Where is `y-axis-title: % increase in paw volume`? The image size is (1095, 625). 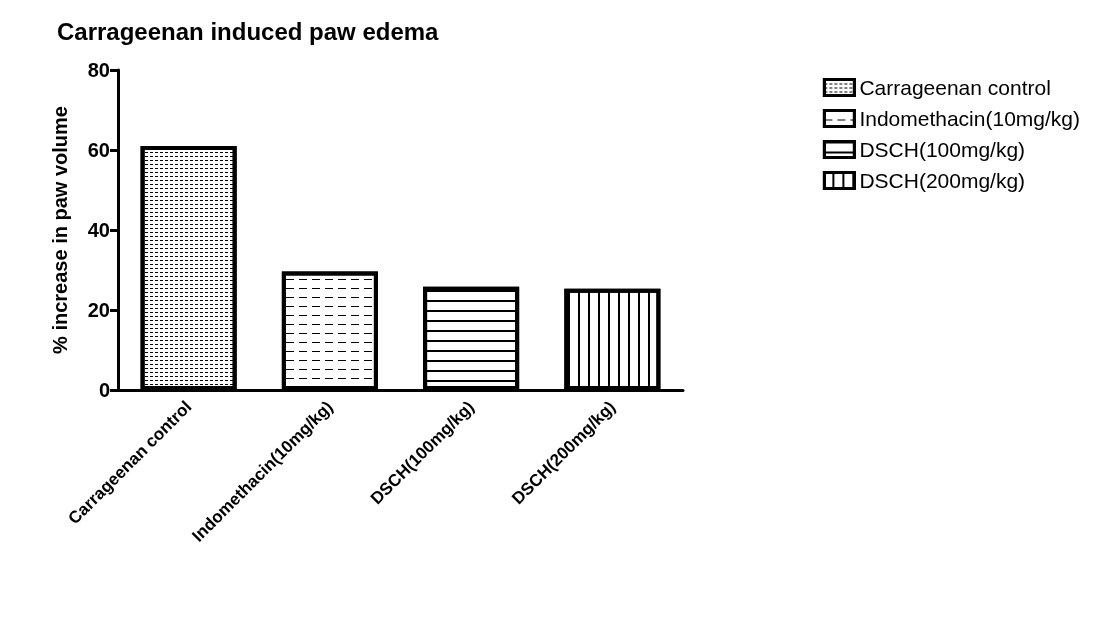 y-axis-title: % increase in paw volume is located at coordinates (60, 230).